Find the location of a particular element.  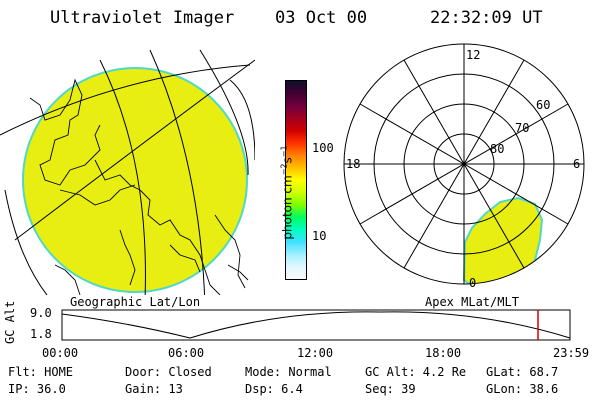

altitude-y-min: 1.8 is located at coordinates (41, 334).